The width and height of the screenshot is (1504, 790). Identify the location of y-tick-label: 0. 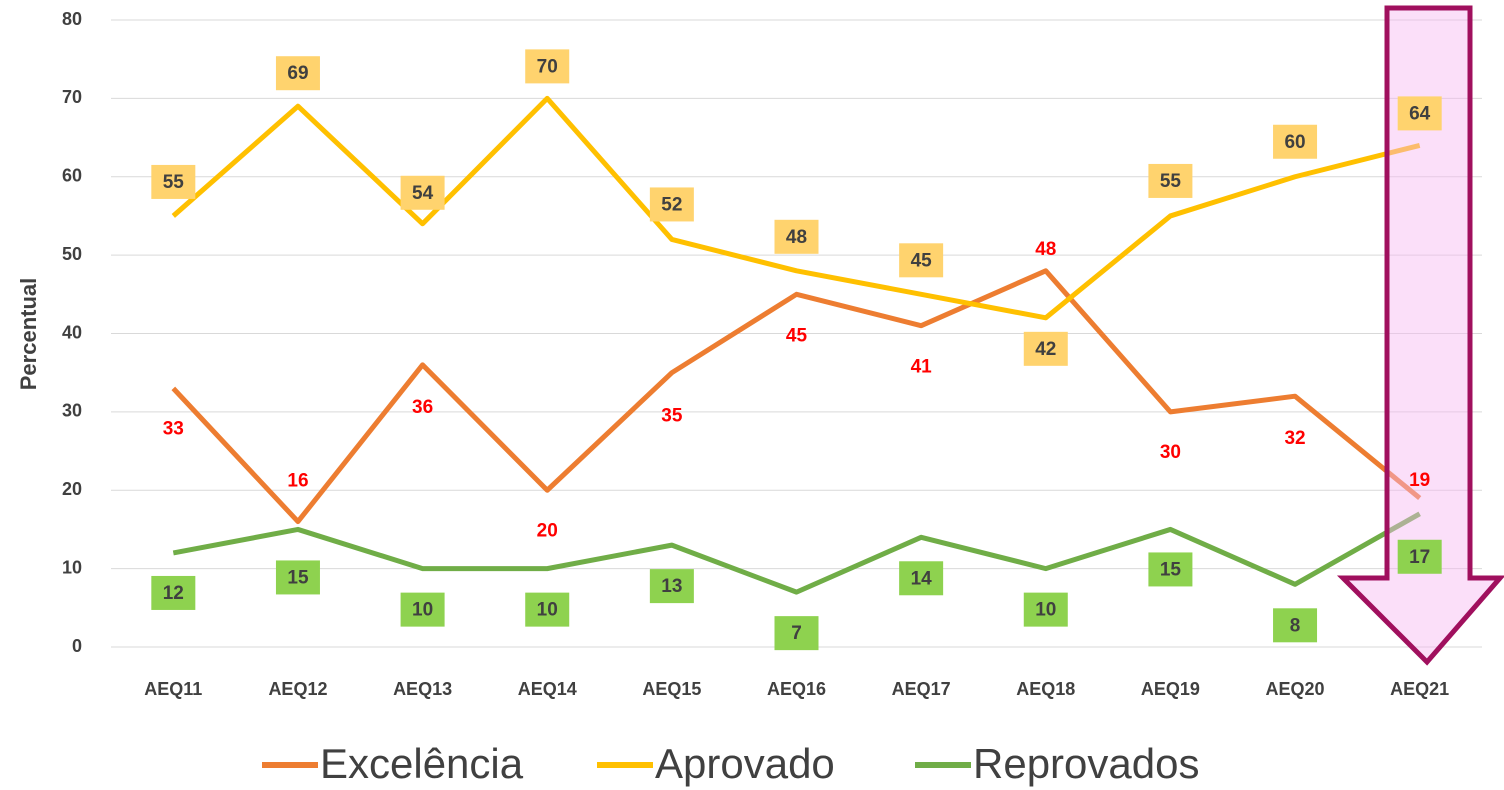
(77, 646).